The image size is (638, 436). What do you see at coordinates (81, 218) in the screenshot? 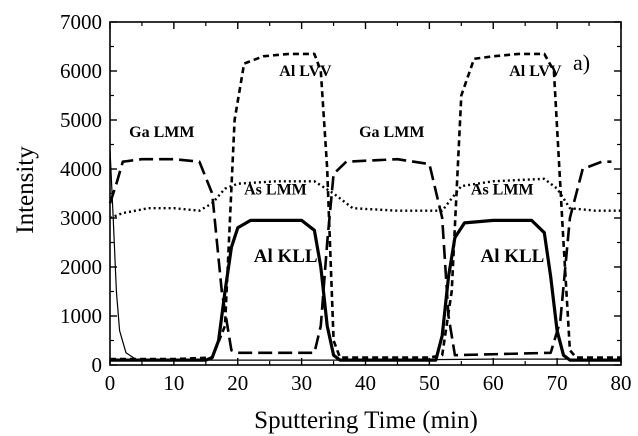
I see `y-tick-label: 3000` at bounding box center [81, 218].